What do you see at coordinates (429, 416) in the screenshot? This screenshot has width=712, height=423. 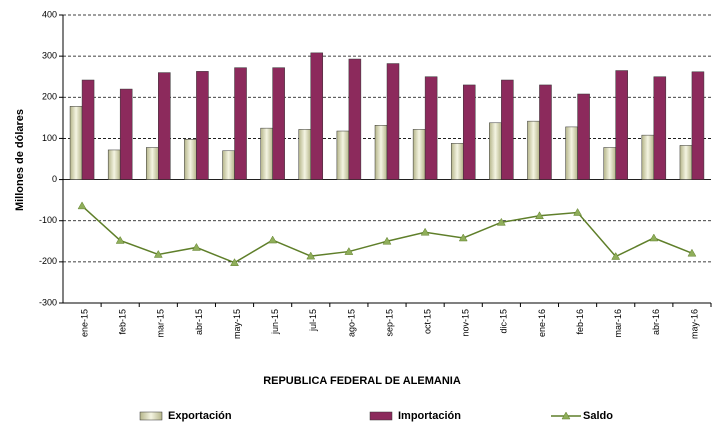 I see `legend-label: Importación` at bounding box center [429, 416].